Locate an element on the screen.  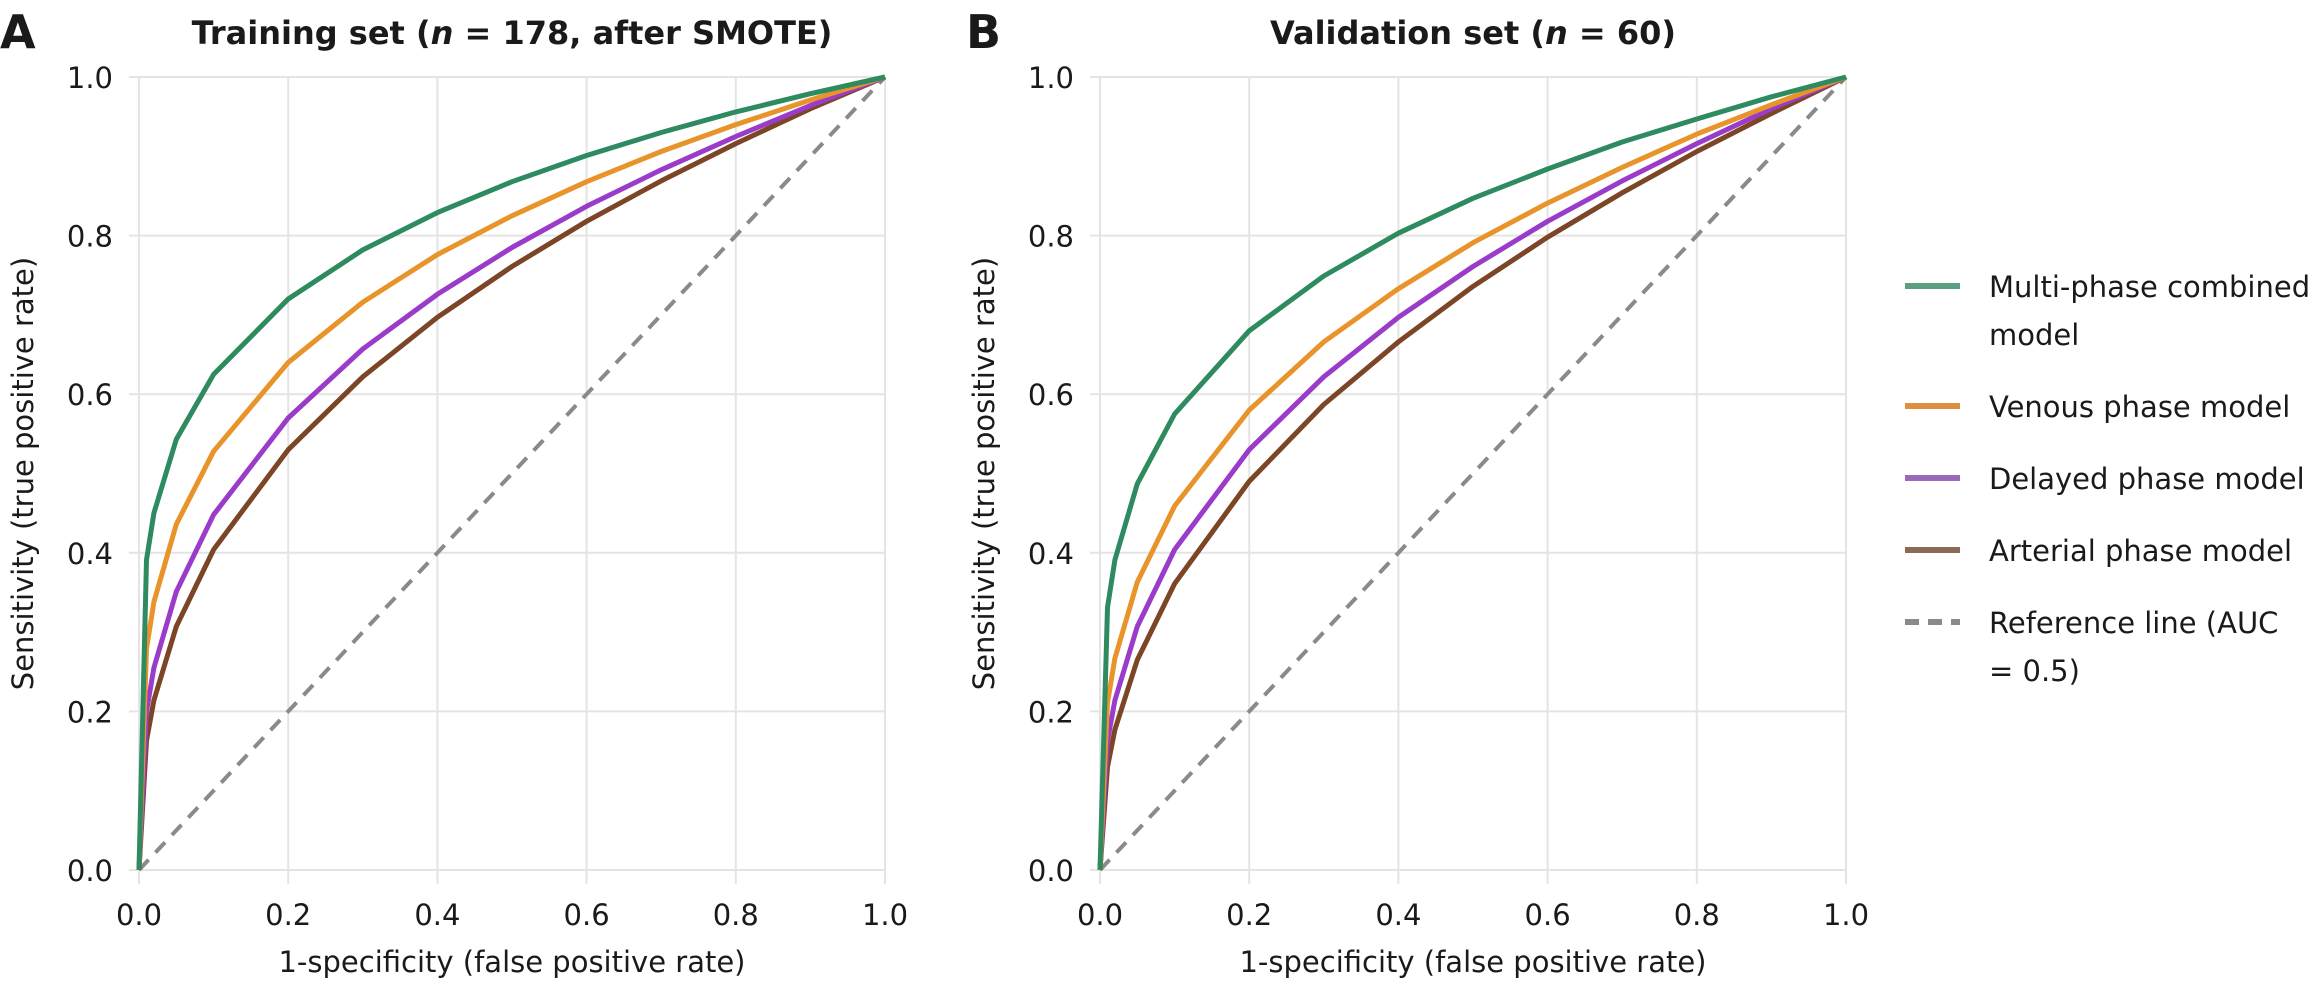
legend-item: Venous phase model is located at coordinates (2097, 407).